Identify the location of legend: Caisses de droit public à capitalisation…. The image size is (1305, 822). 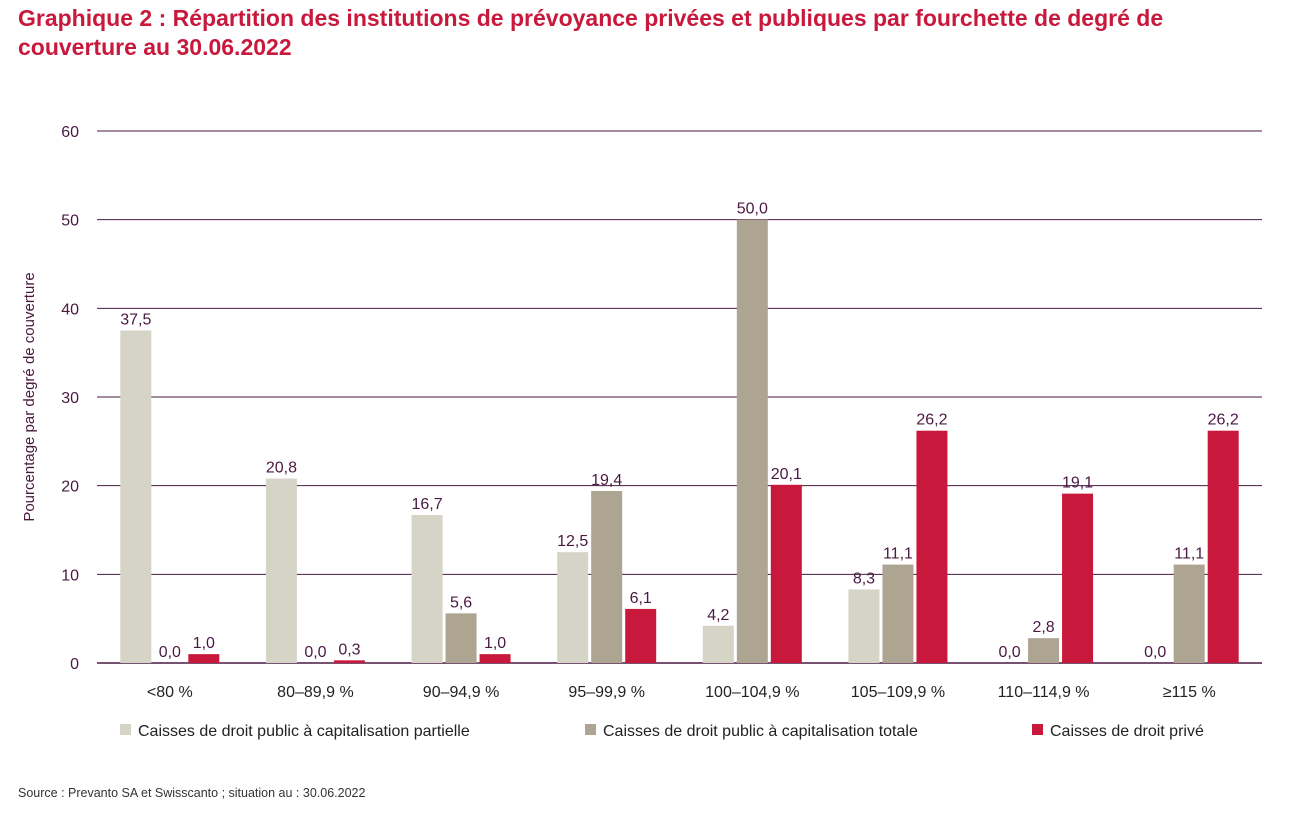
(662, 731).